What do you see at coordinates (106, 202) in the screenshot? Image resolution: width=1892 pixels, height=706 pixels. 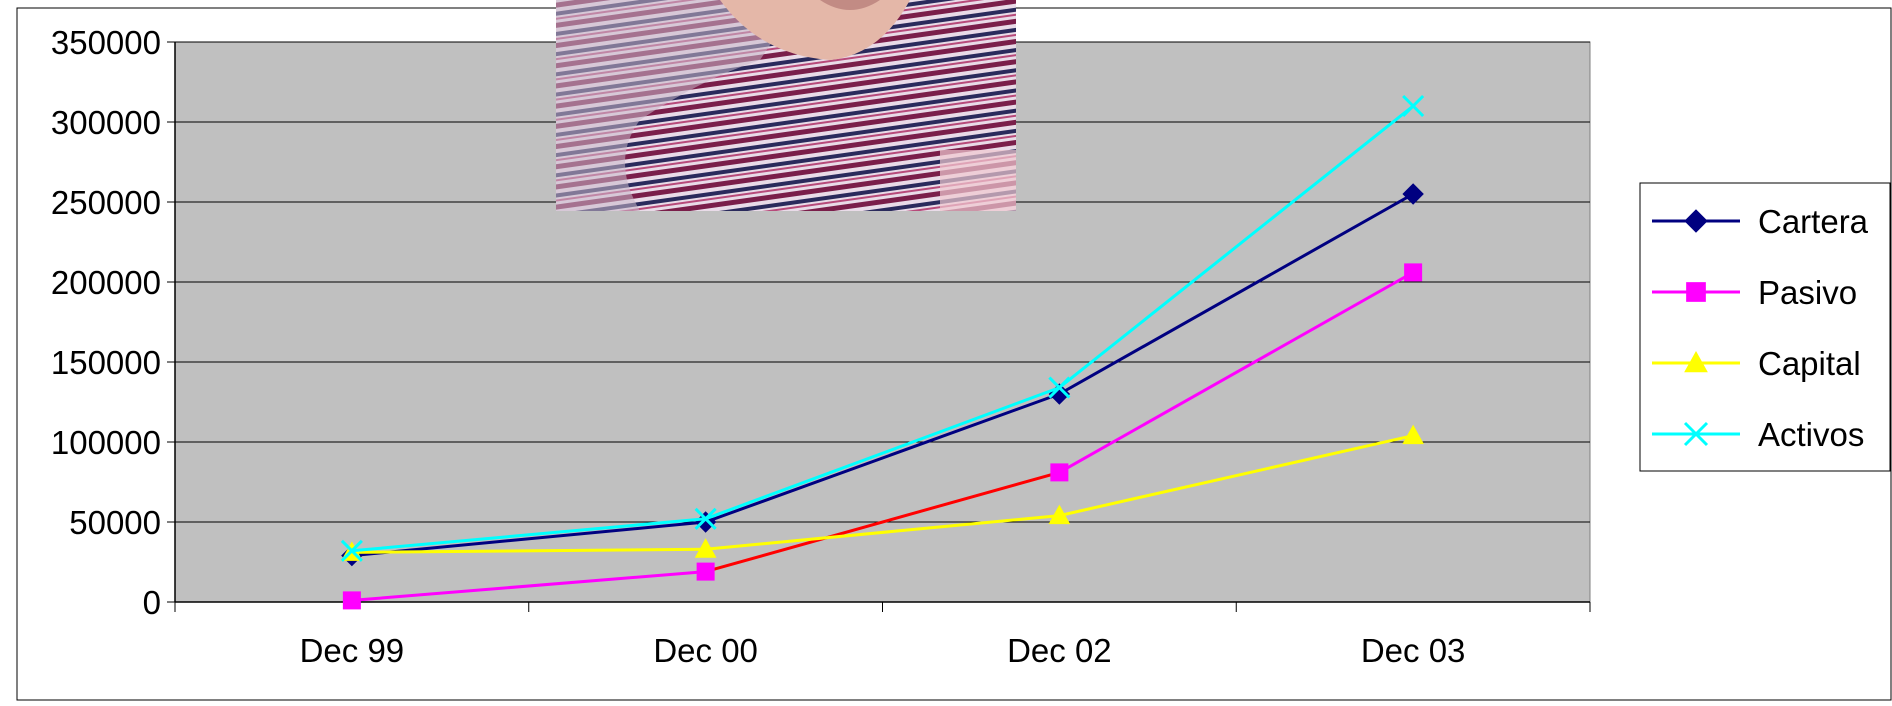 I see `y-tick-label: 250000` at bounding box center [106, 202].